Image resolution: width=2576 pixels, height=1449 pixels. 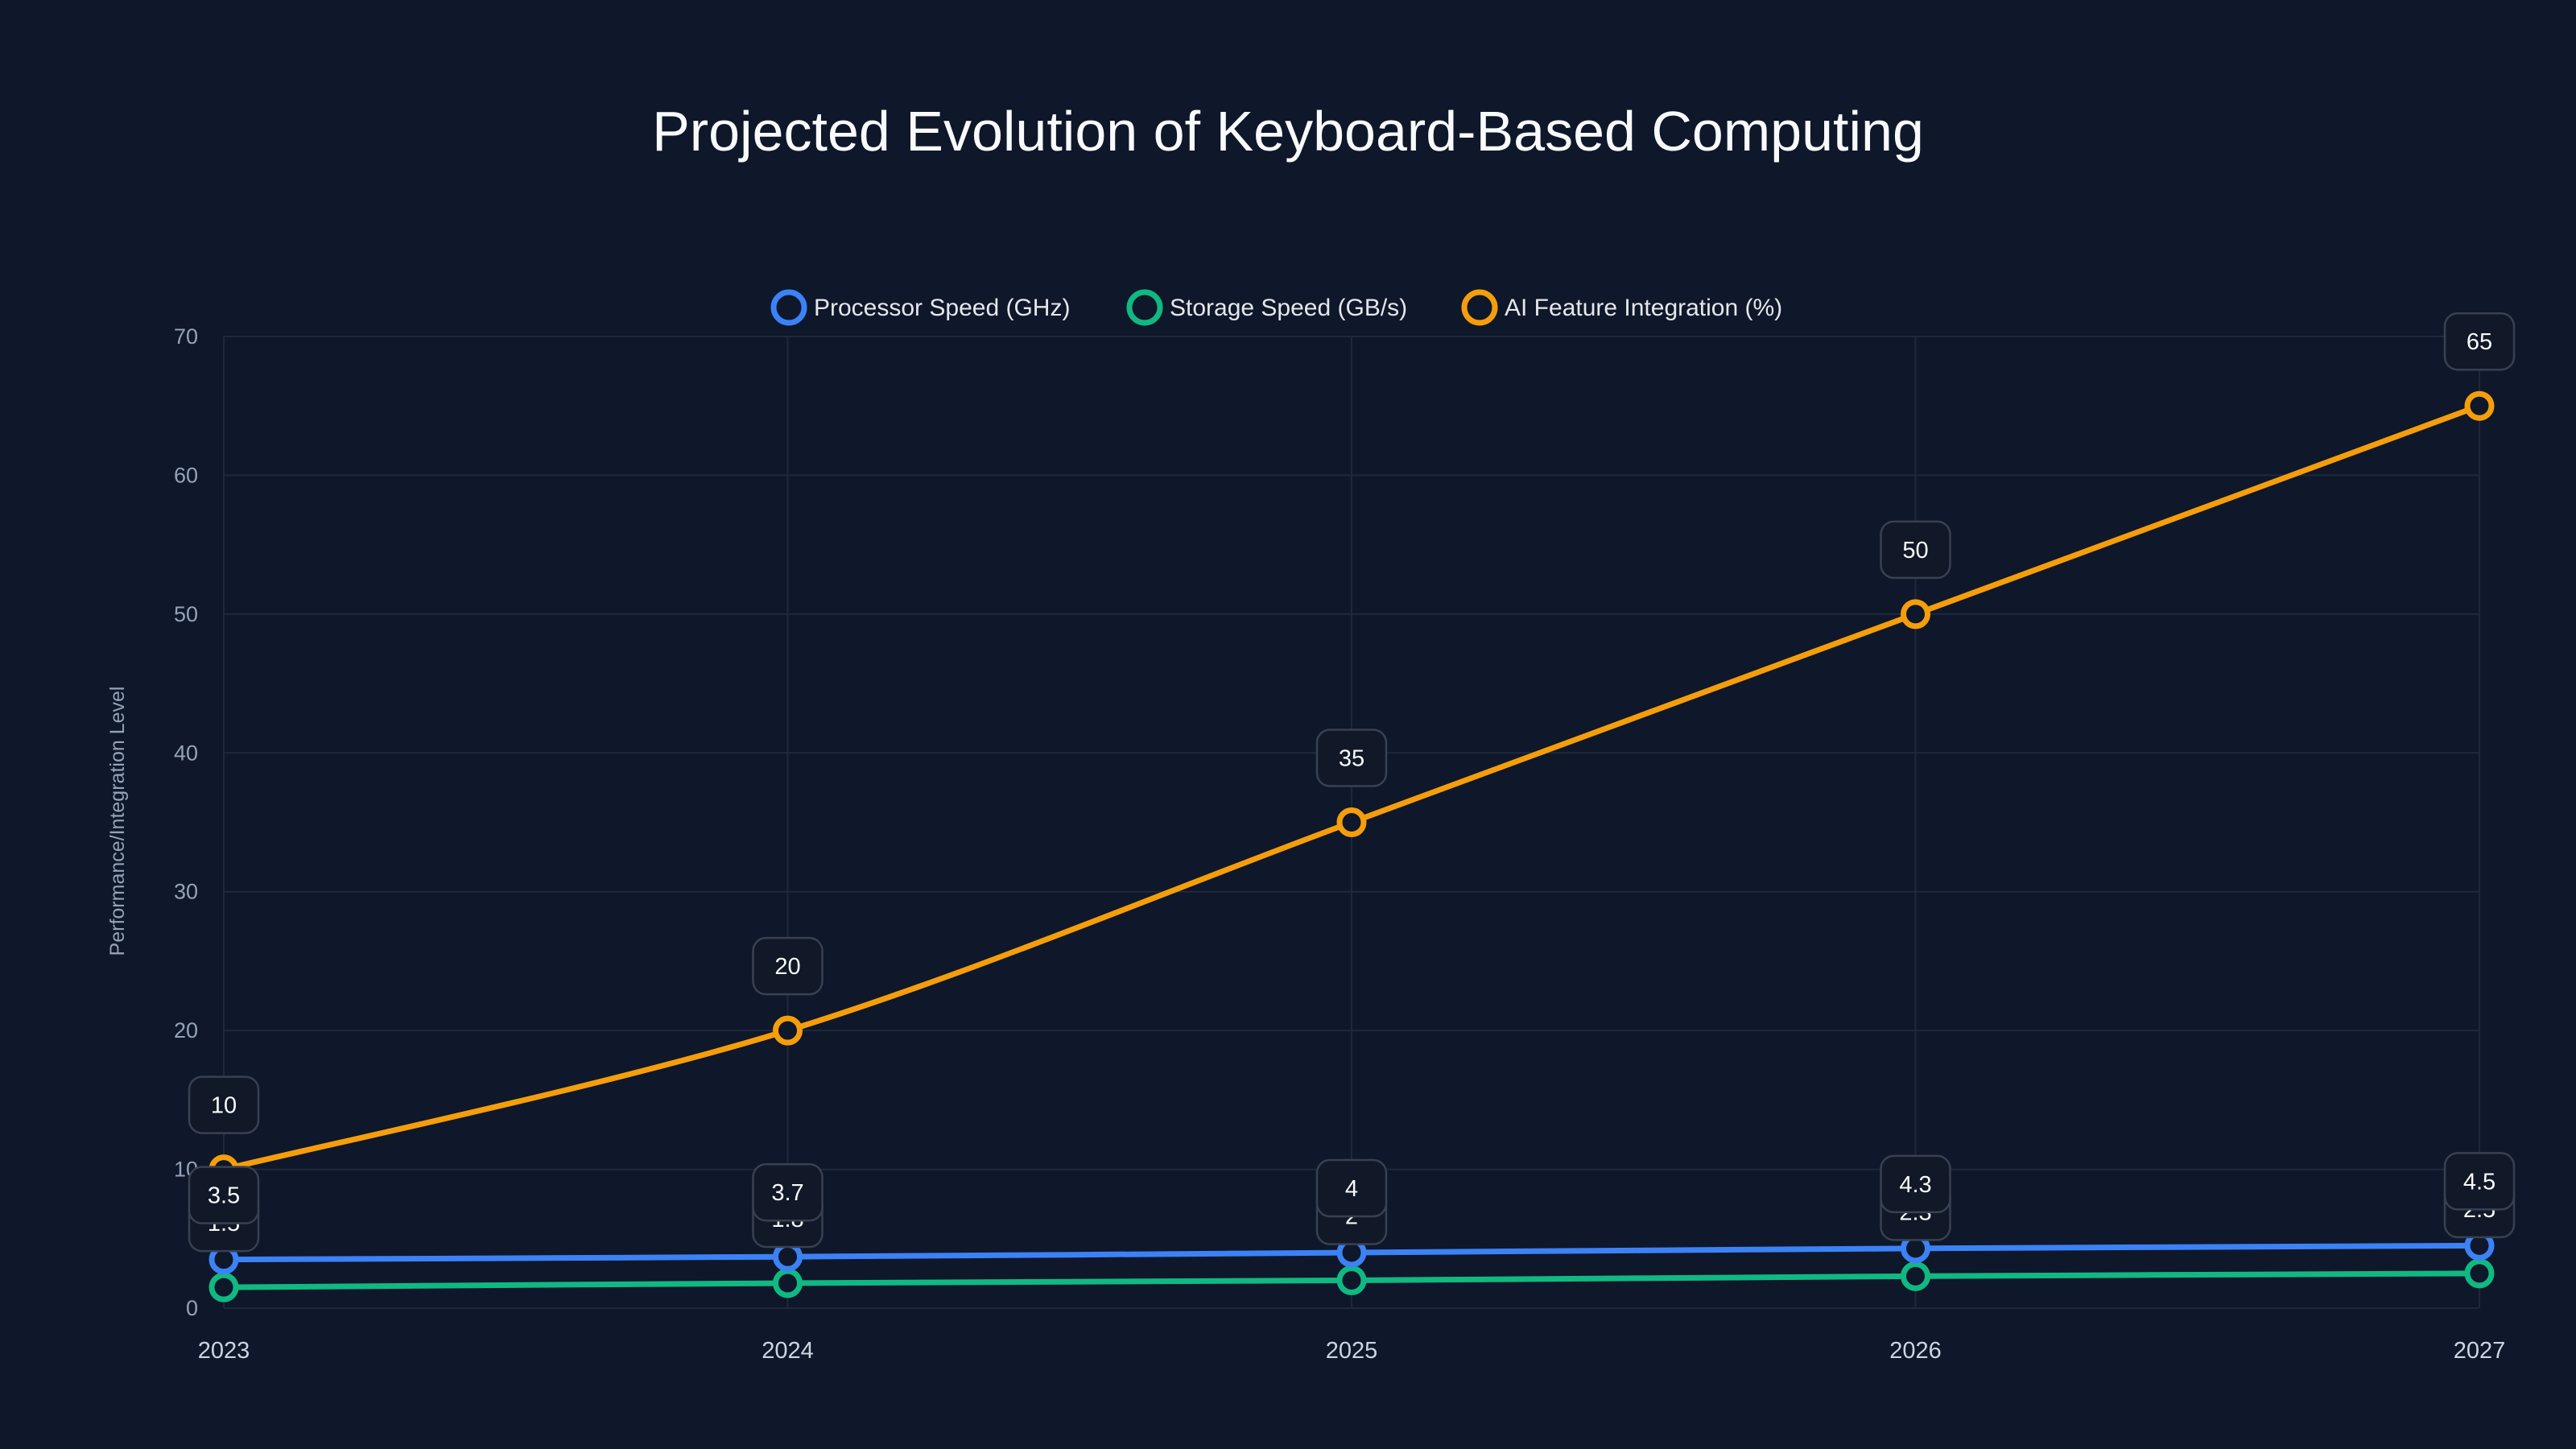 What do you see at coordinates (192, 1308) in the screenshot?
I see `y-tick-label: 0` at bounding box center [192, 1308].